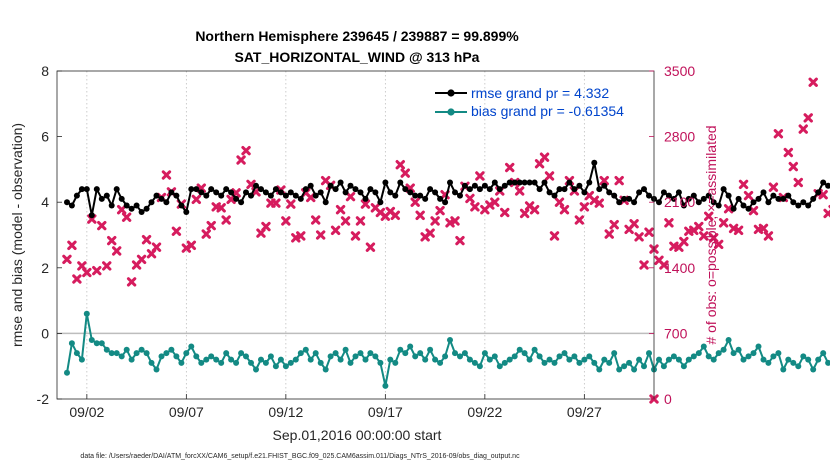  I want to click on y-tick-label: 4, so click(45, 202).